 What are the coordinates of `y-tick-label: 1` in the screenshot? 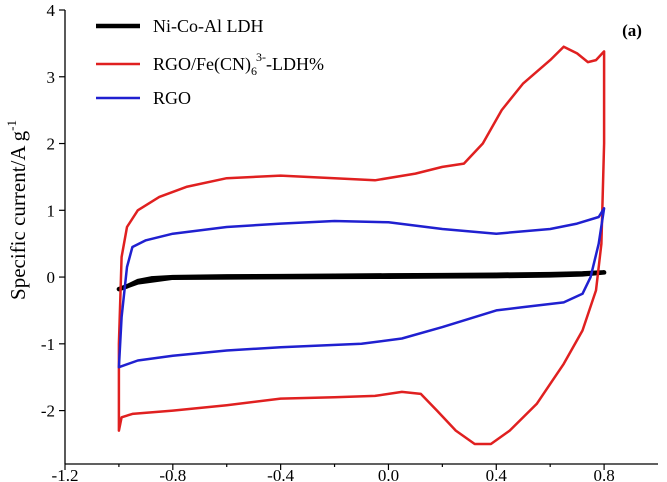 It's located at (51, 210).